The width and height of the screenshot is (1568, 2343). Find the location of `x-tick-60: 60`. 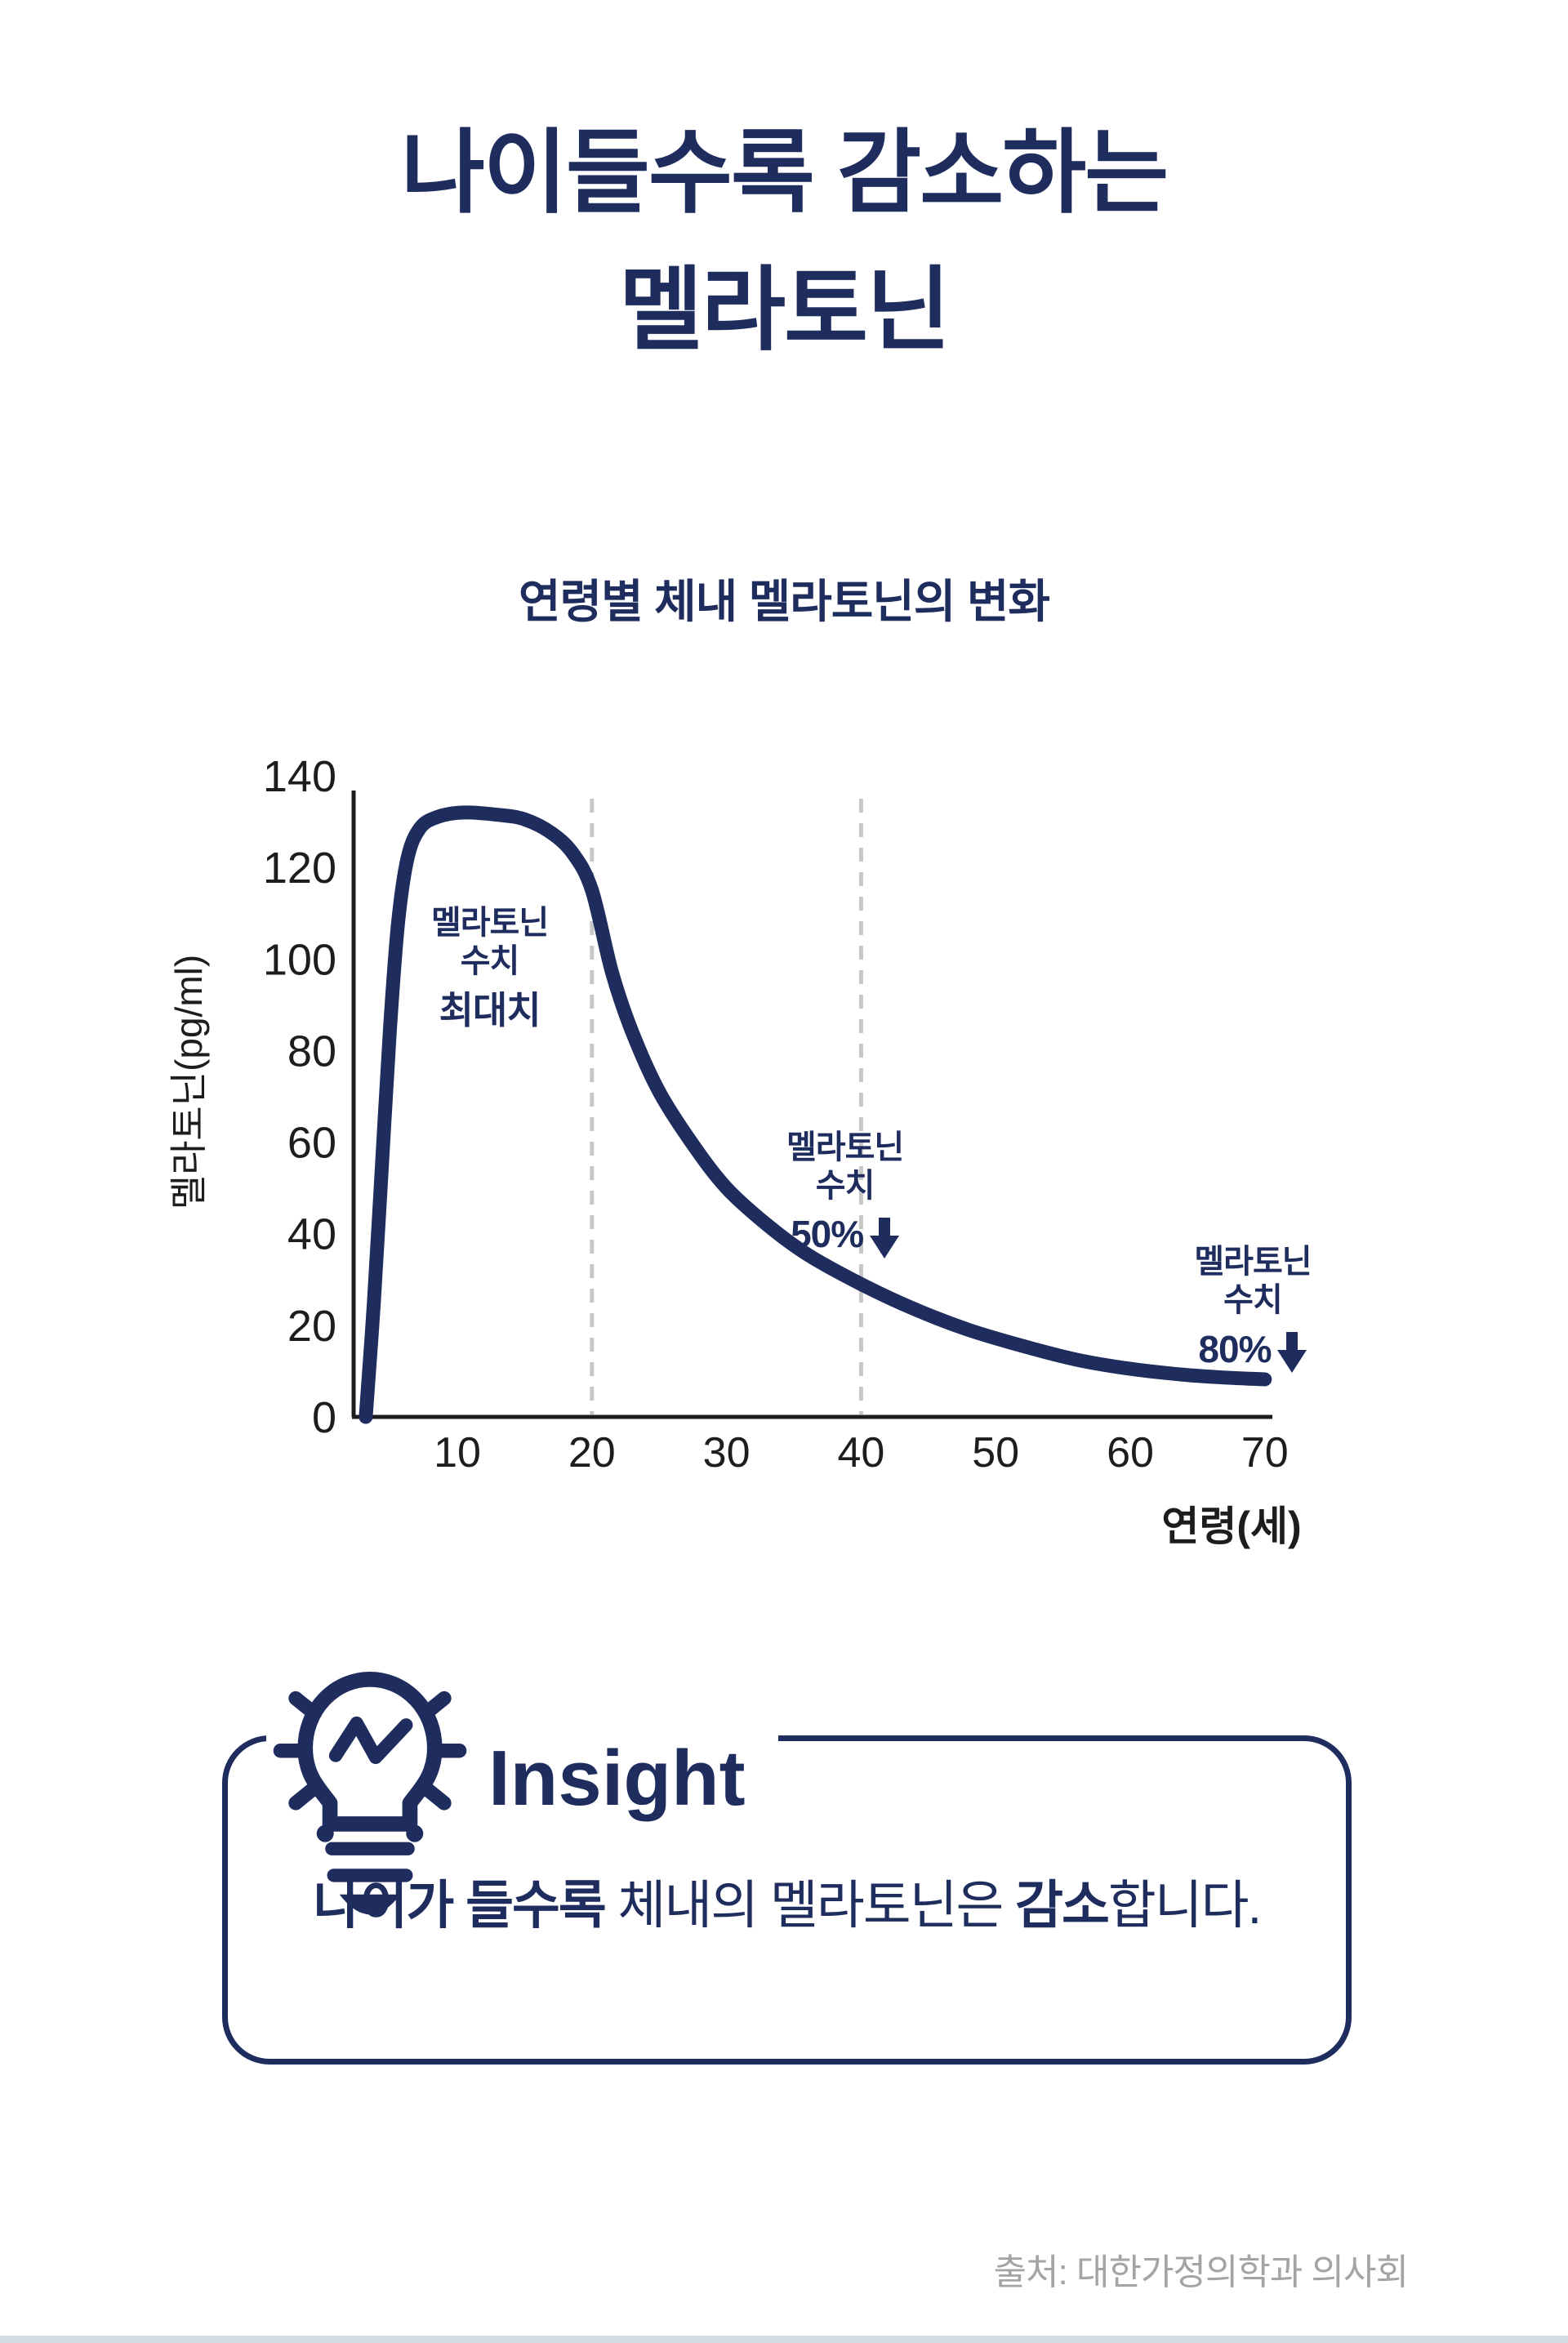

x-tick-60: 60 is located at coordinates (1130, 1453).